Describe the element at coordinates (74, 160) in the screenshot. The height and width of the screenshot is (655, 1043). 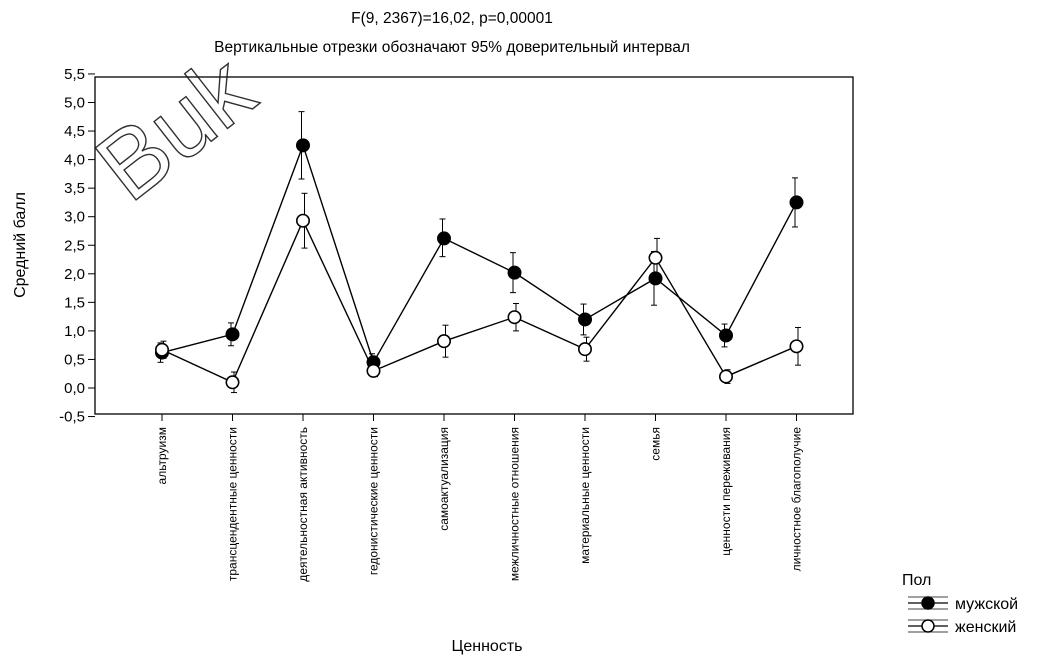
I see `y-tick-label: 4,0` at that location.